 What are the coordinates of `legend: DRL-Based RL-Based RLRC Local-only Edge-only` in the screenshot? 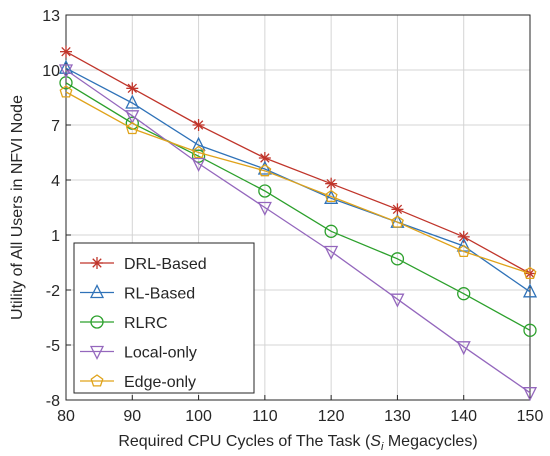 It's located at (164, 318).